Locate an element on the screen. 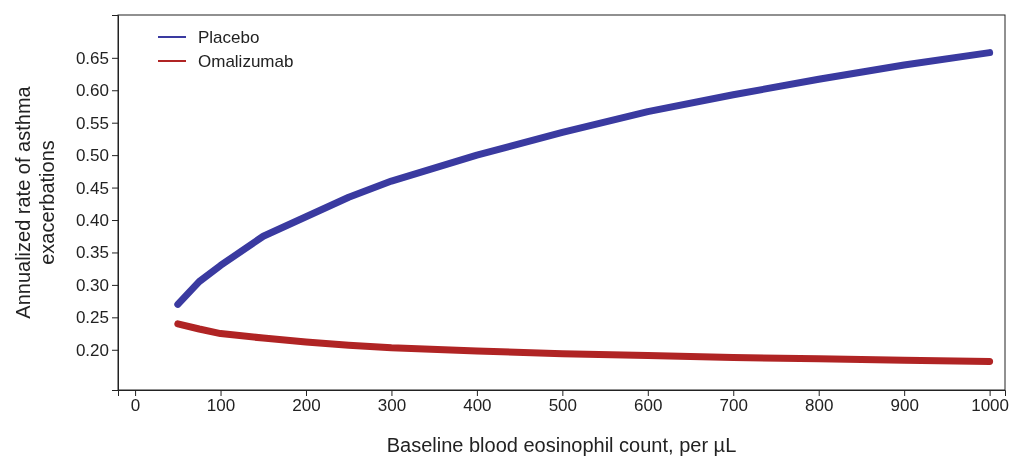  x-tick-label: 400 is located at coordinates (477, 406).